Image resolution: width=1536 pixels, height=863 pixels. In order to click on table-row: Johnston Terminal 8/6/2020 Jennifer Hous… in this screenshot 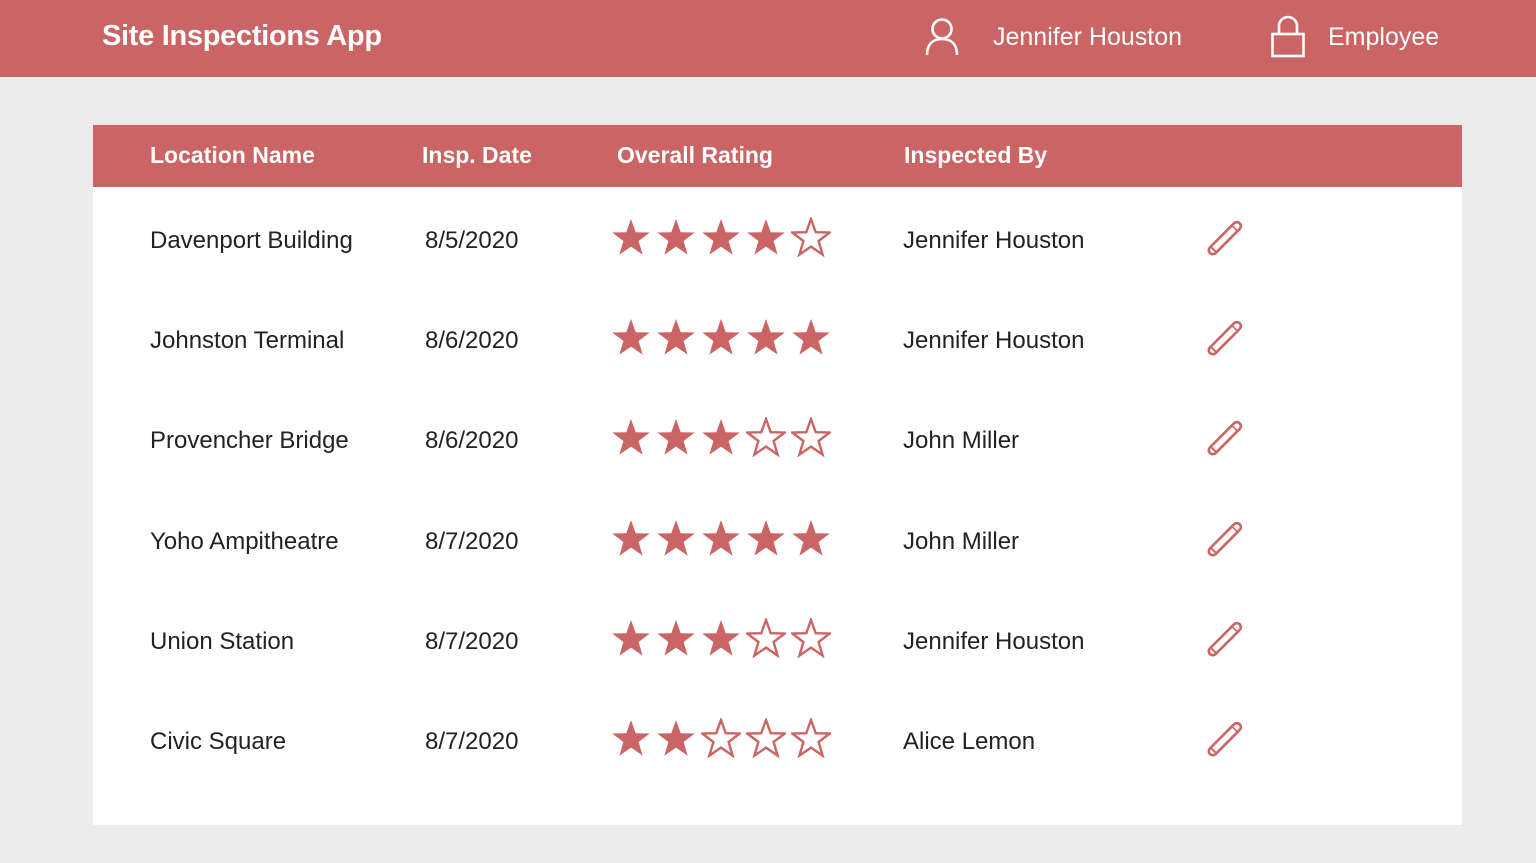, I will do `click(777, 341)`.